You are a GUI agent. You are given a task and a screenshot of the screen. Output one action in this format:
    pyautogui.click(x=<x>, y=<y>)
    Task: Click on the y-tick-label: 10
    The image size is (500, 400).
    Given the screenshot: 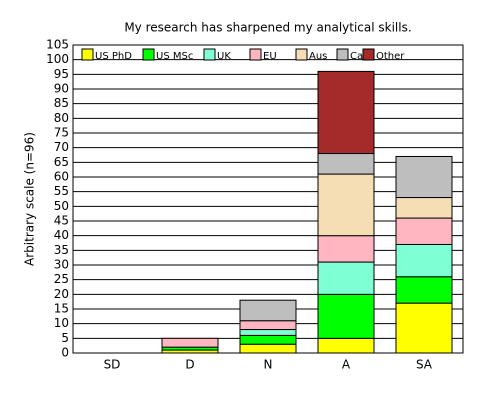 What is the action you would take?
    pyautogui.click(x=61, y=323)
    